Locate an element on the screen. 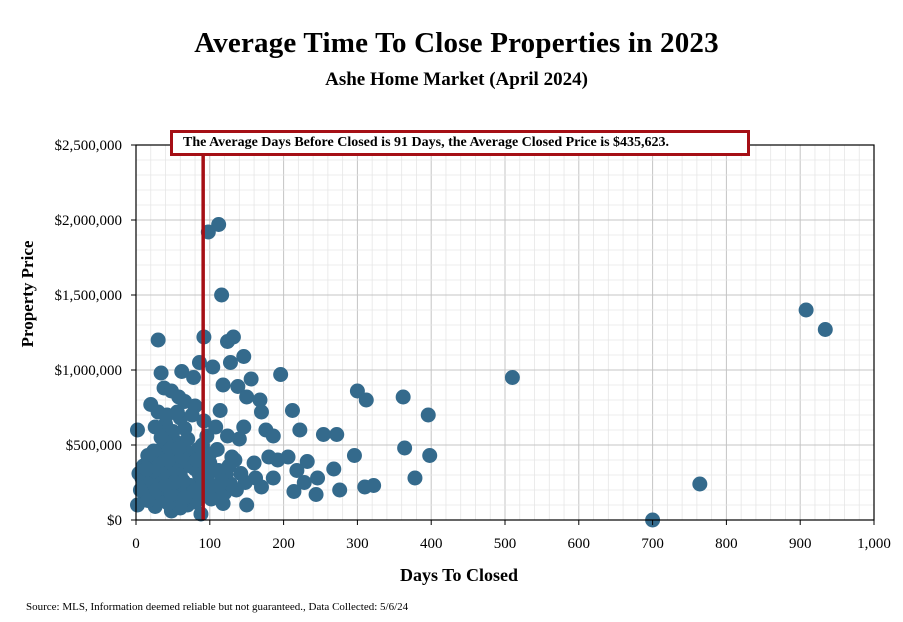 Image resolution: width=903 pixels, height=622 pixels. chart-subtitle: Ashe Home Market (April 2024) is located at coordinates (456, 79).